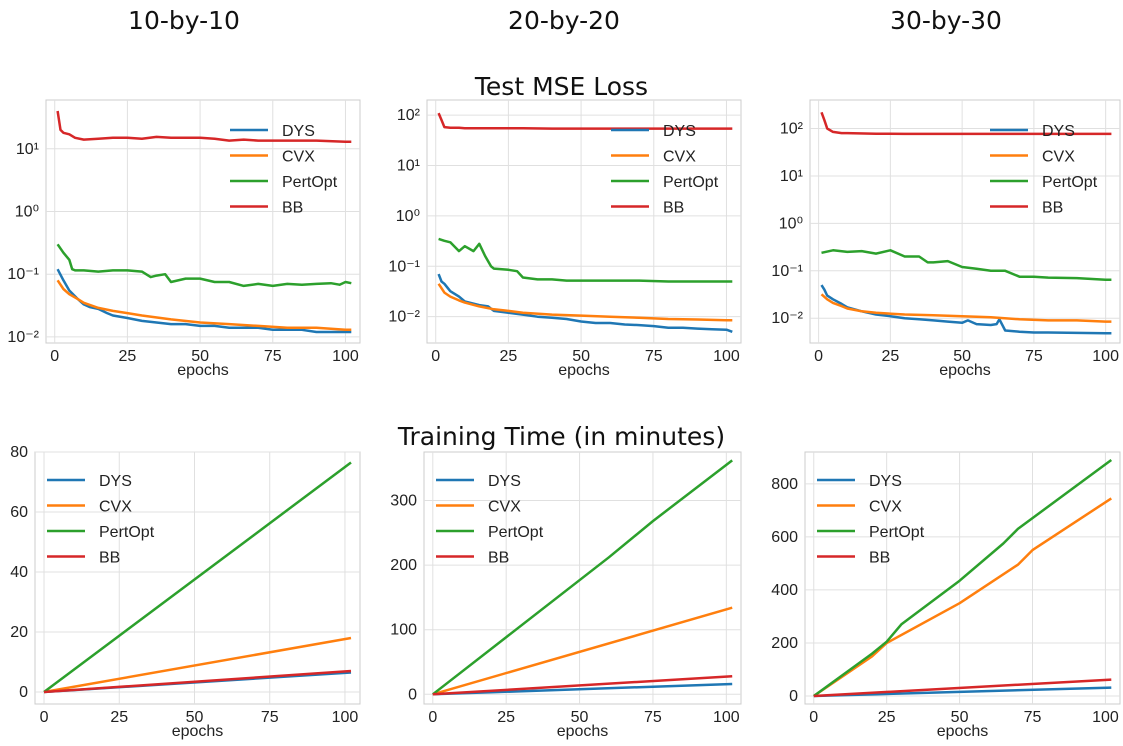 Image resolution: width=1123 pixels, height=746 pixels. I want to click on y-tick-label: 60, so click(19, 512).